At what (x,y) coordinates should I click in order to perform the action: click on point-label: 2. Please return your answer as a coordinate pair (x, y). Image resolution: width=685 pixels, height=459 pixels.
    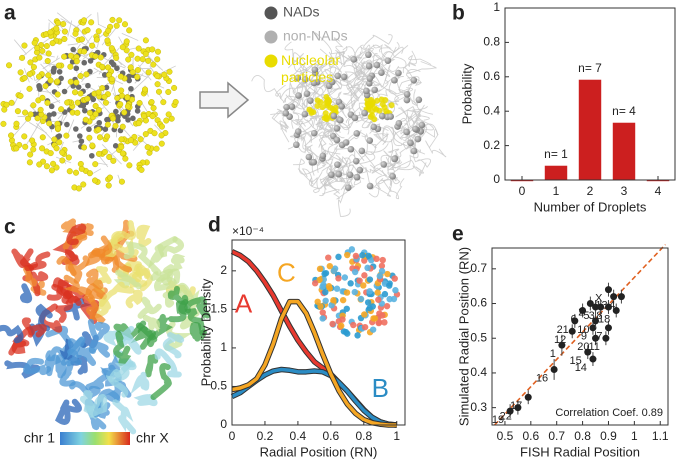
    Looking at the image, I should click on (581, 312).